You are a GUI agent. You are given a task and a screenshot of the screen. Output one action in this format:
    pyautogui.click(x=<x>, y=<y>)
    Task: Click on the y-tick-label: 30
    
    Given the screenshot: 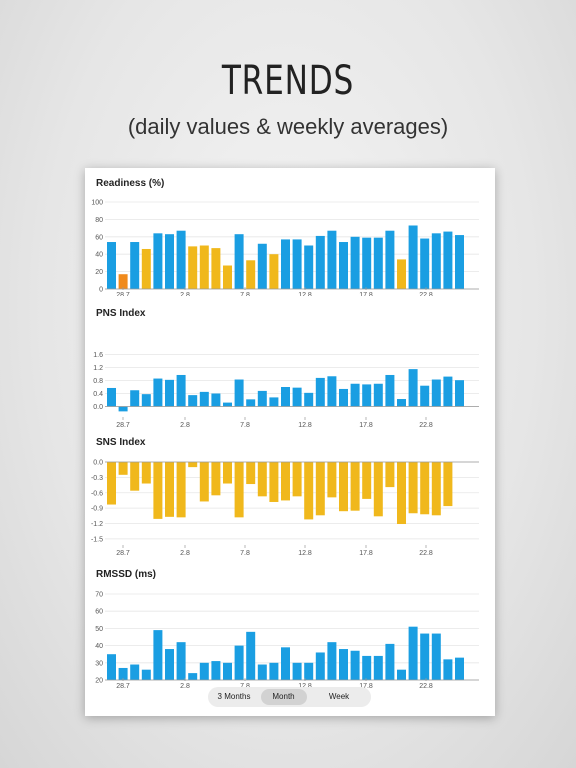 What is the action you would take?
    pyautogui.click(x=99, y=663)
    